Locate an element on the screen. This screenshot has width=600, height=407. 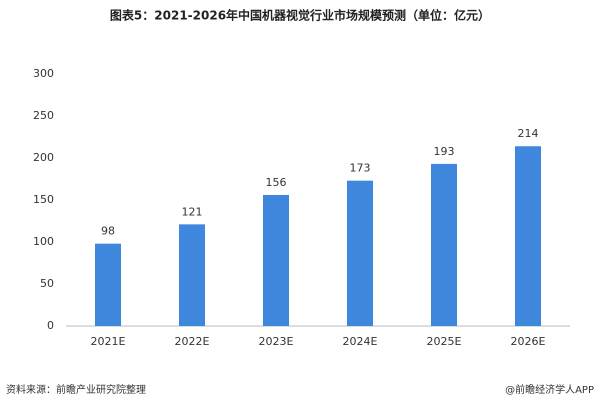
value-label: 98 is located at coordinates (108, 231).